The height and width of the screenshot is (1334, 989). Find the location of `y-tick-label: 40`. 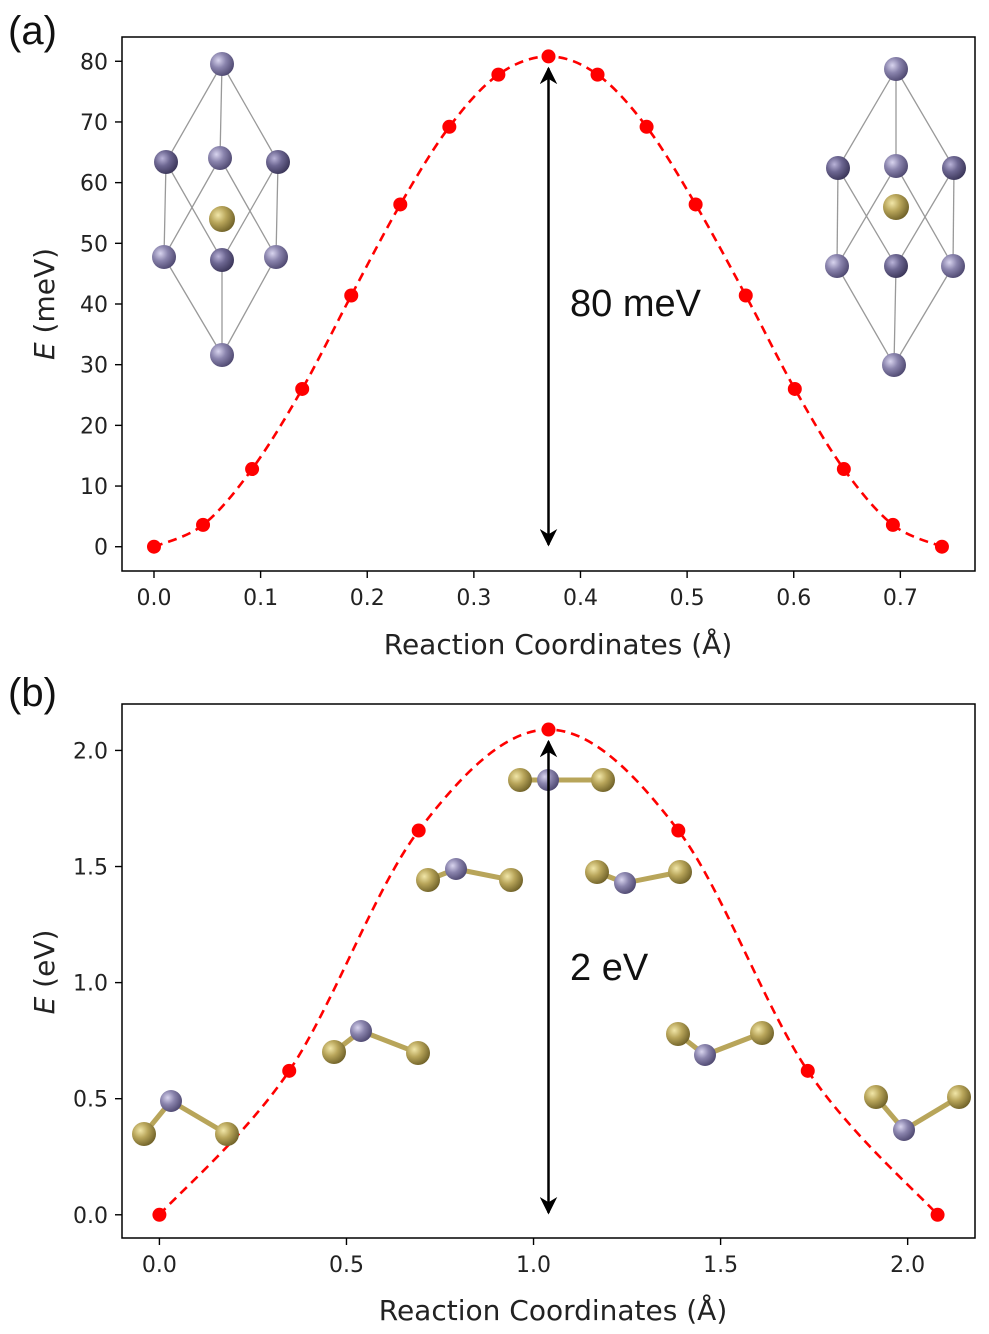

y-tick-label: 40 is located at coordinates (94, 305).